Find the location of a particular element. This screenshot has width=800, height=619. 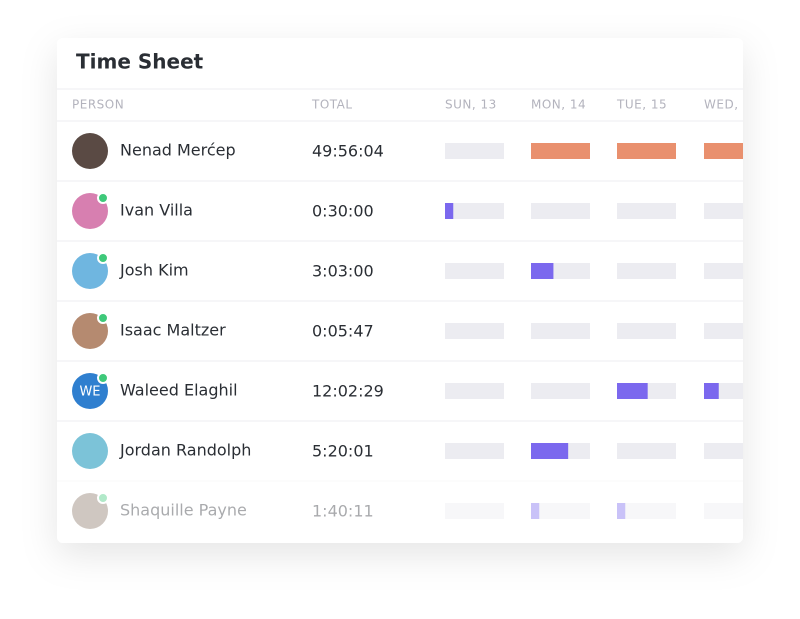

row: Nenad Merćep 49:56:04 is located at coordinates (400, 144).